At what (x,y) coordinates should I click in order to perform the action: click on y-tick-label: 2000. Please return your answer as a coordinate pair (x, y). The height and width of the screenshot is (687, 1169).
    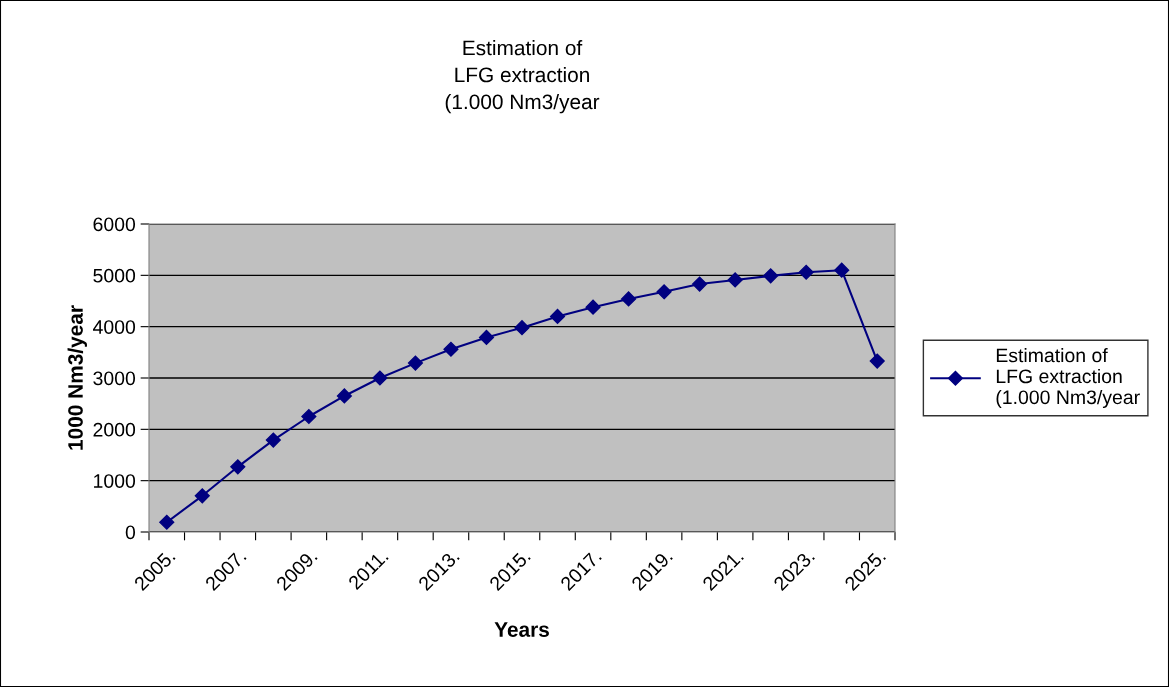
    Looking at the image, I should click on (114, 429).